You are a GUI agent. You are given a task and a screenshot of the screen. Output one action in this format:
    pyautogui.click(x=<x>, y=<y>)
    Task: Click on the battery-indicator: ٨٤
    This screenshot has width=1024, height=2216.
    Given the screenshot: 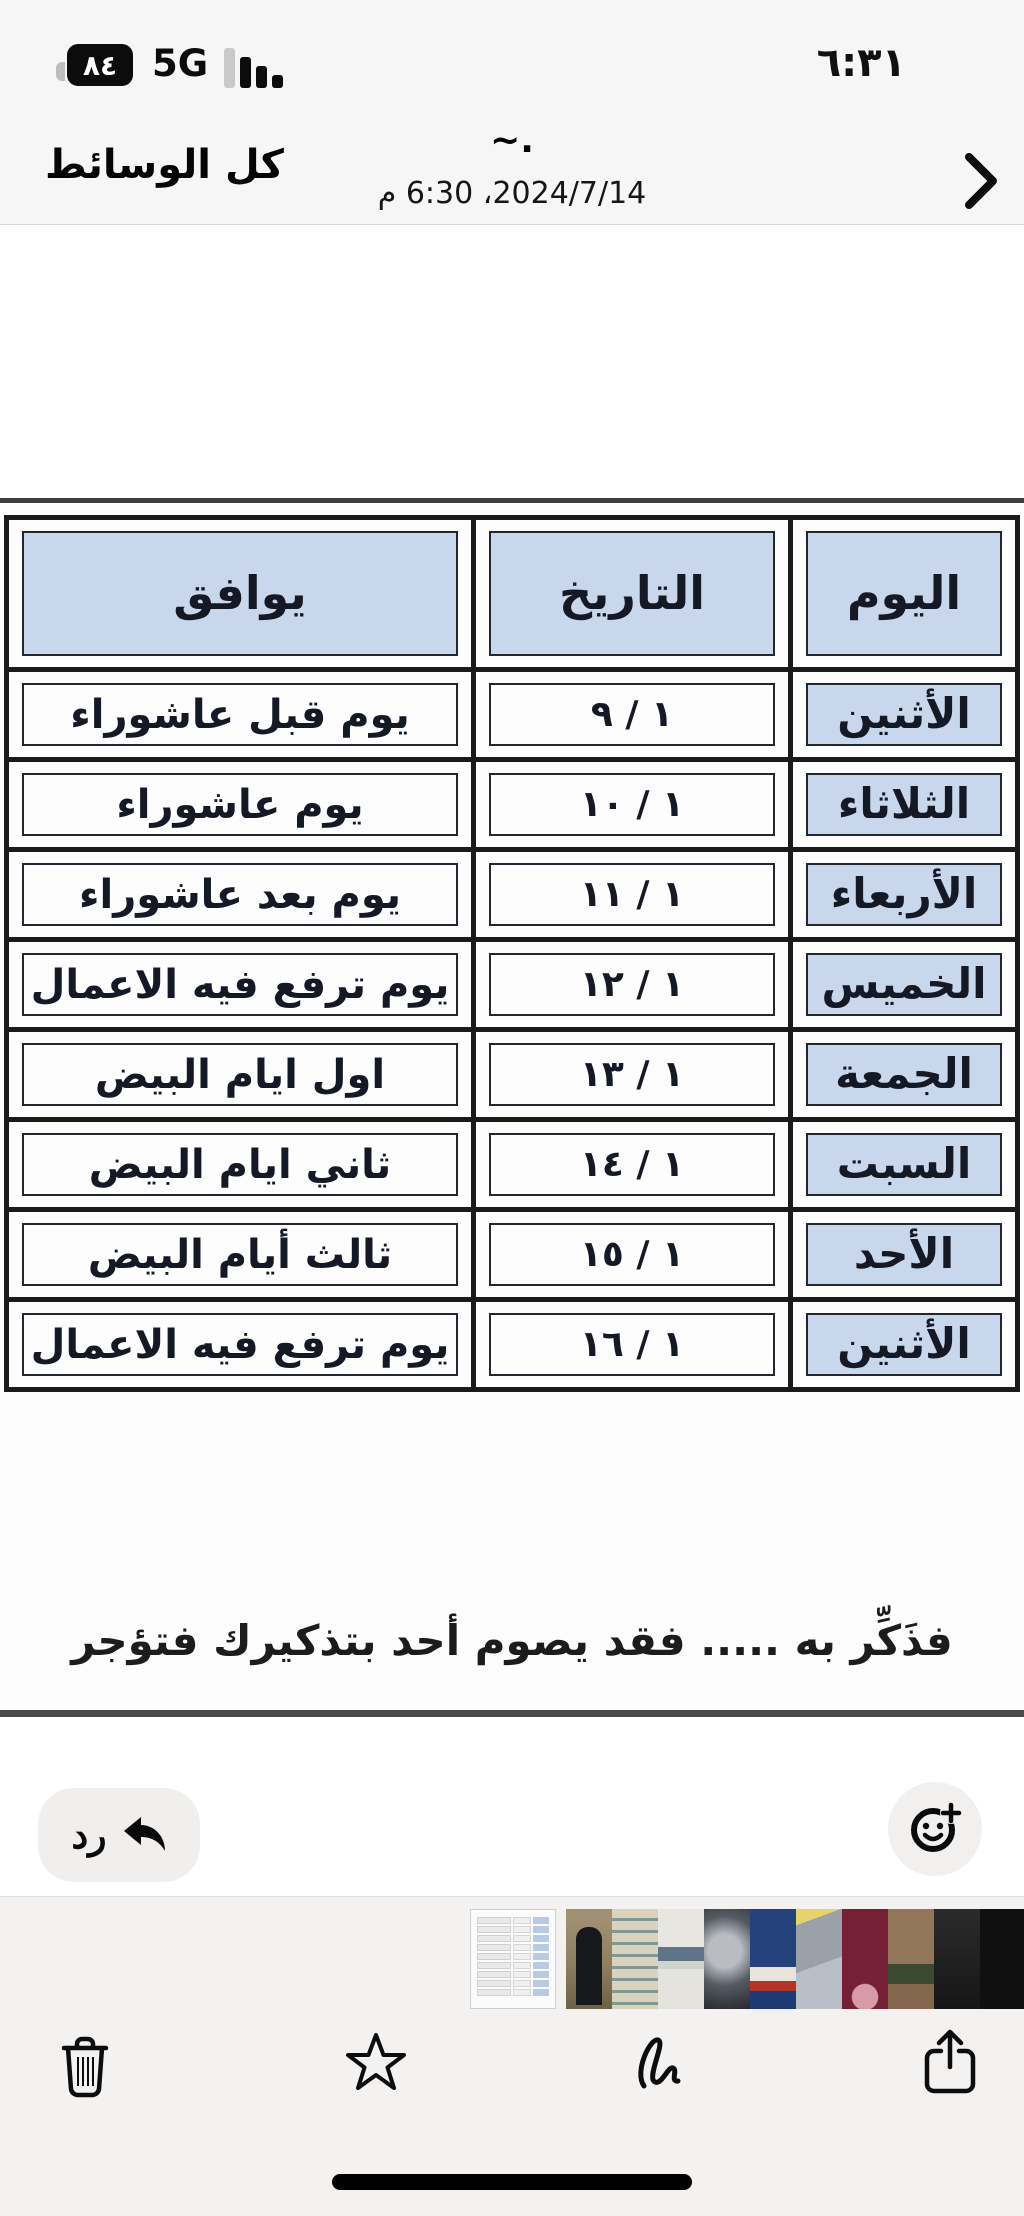 What is the action you would take?
    pyautogui.click(x=94, y=65)
    